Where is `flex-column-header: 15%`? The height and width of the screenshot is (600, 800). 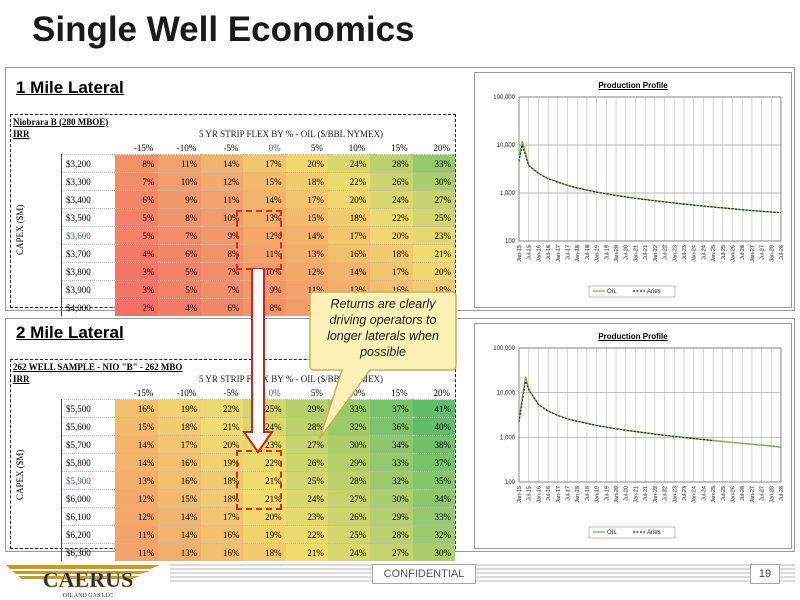
flex-column-header: 15% is located at coordinates (399, 393).